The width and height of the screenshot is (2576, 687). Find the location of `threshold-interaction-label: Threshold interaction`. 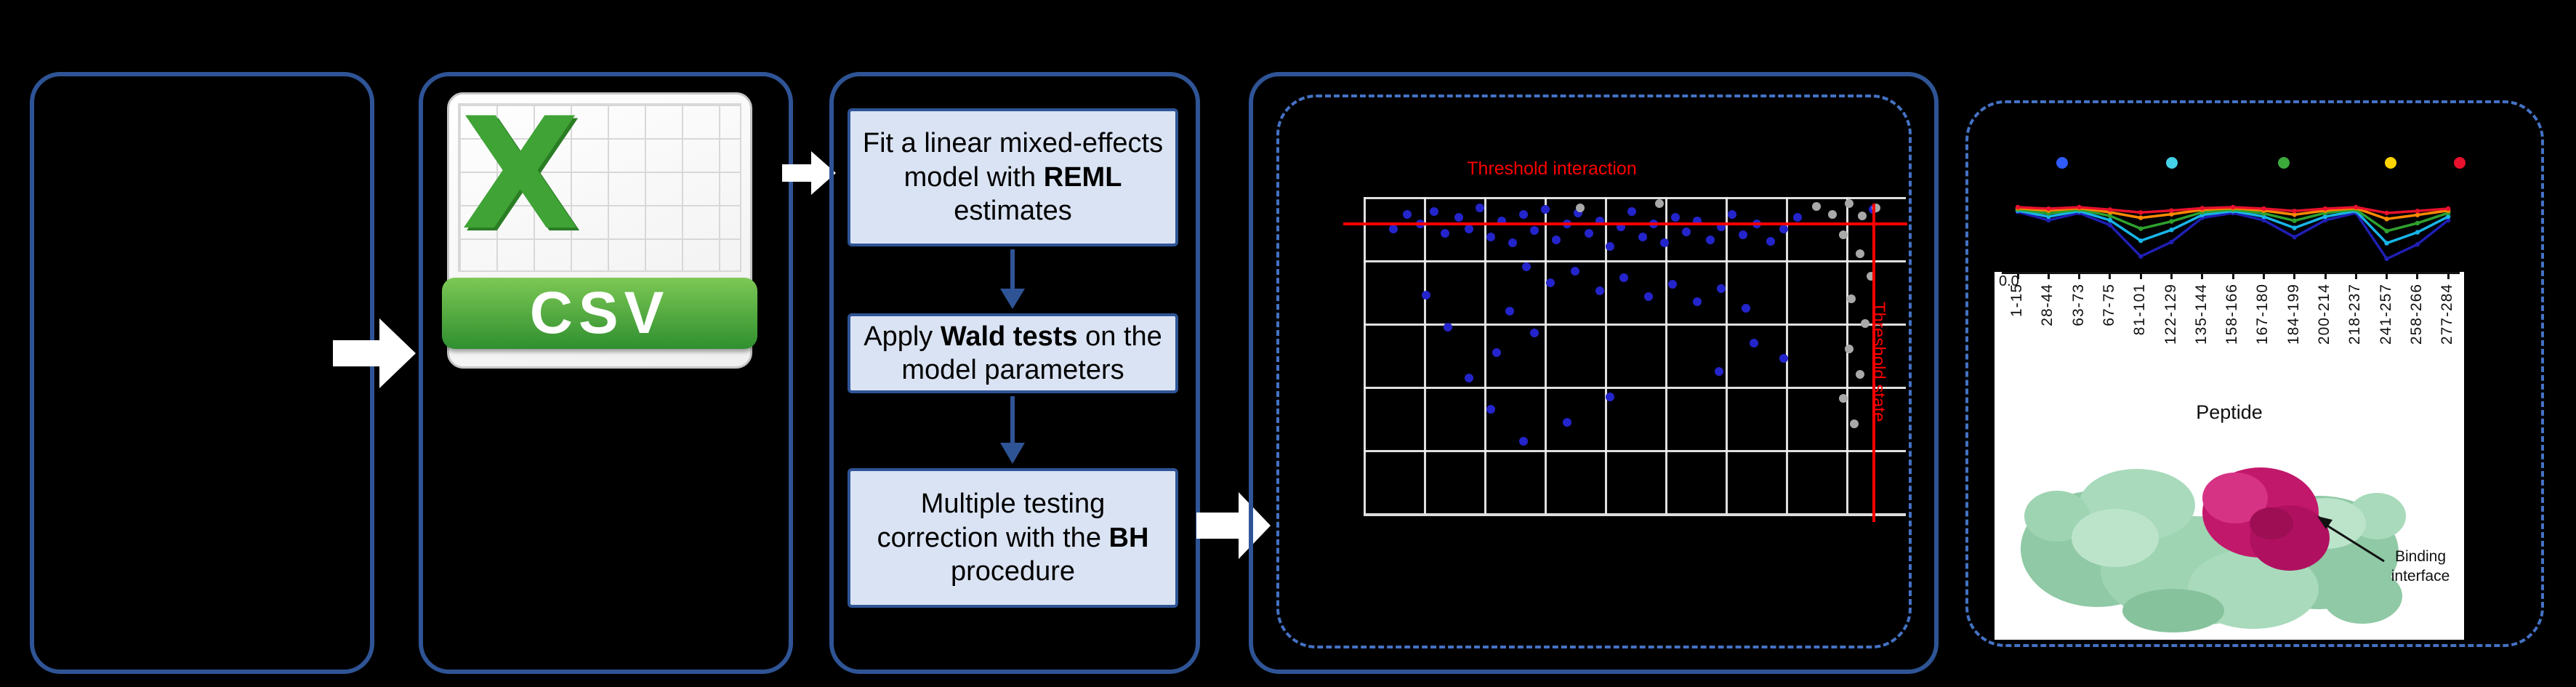

threshold-interaction-label: Threshold interaction is located at coordinates (1552, 168).